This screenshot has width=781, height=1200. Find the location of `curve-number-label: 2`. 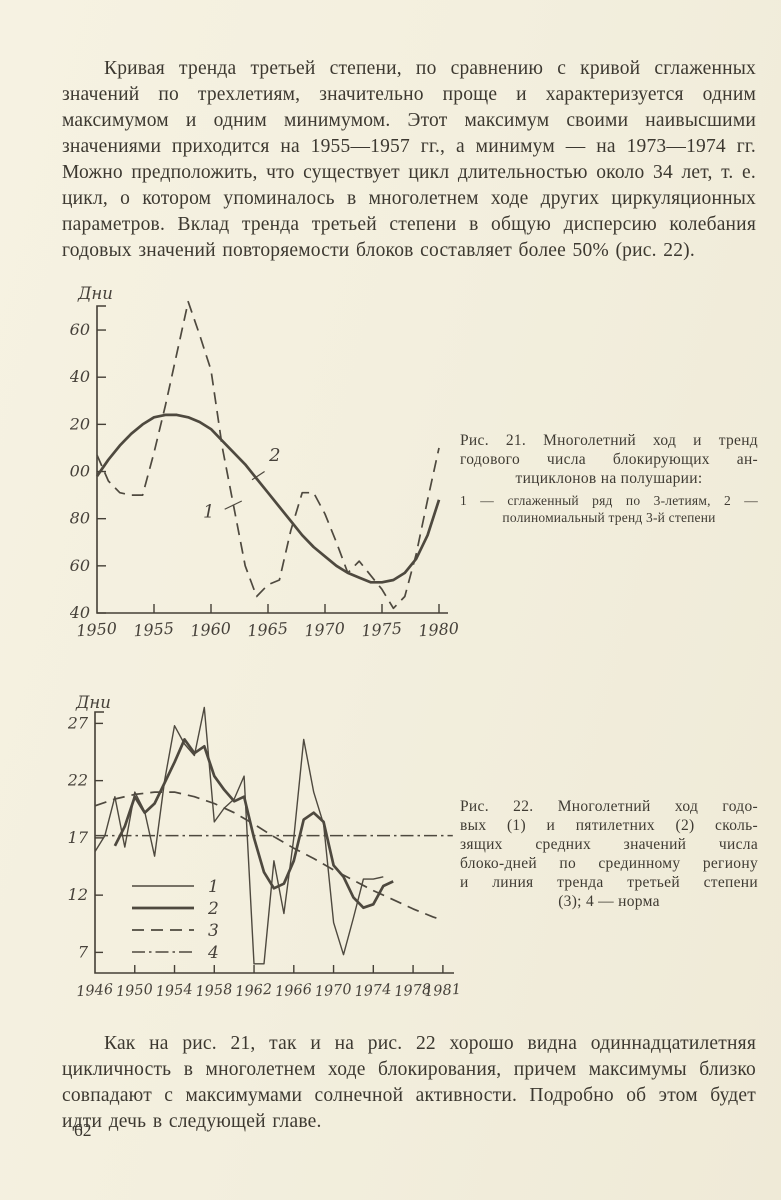

curve-number-label: 2 is located at coordinates (274, 455).